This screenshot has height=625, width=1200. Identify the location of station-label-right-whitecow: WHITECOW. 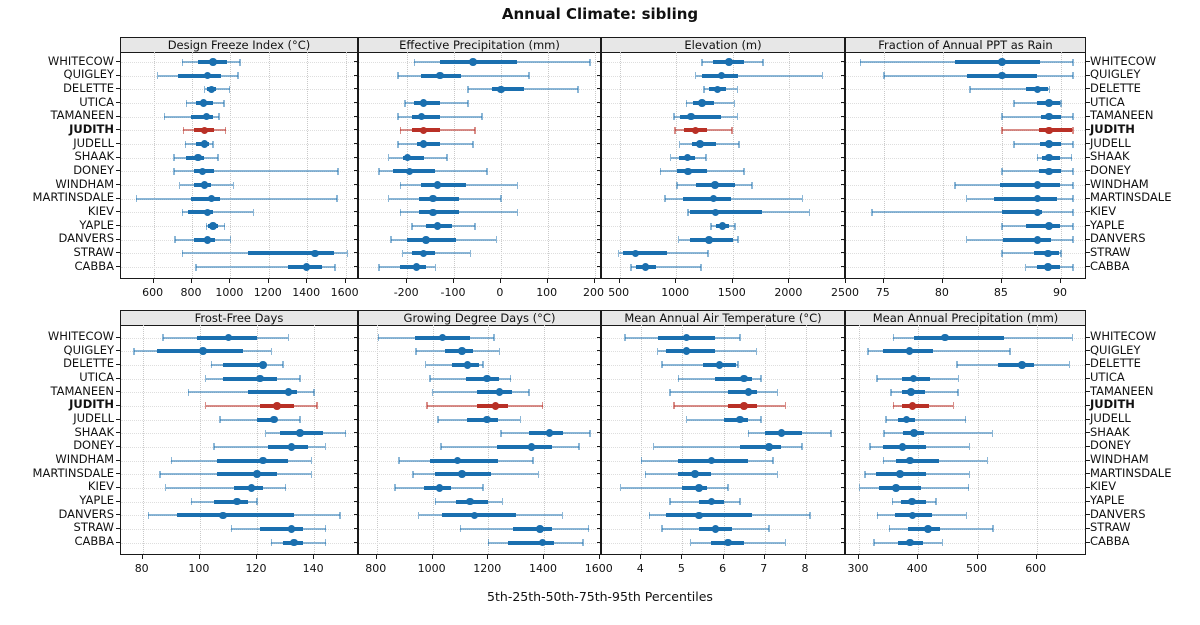
(1123, 336).